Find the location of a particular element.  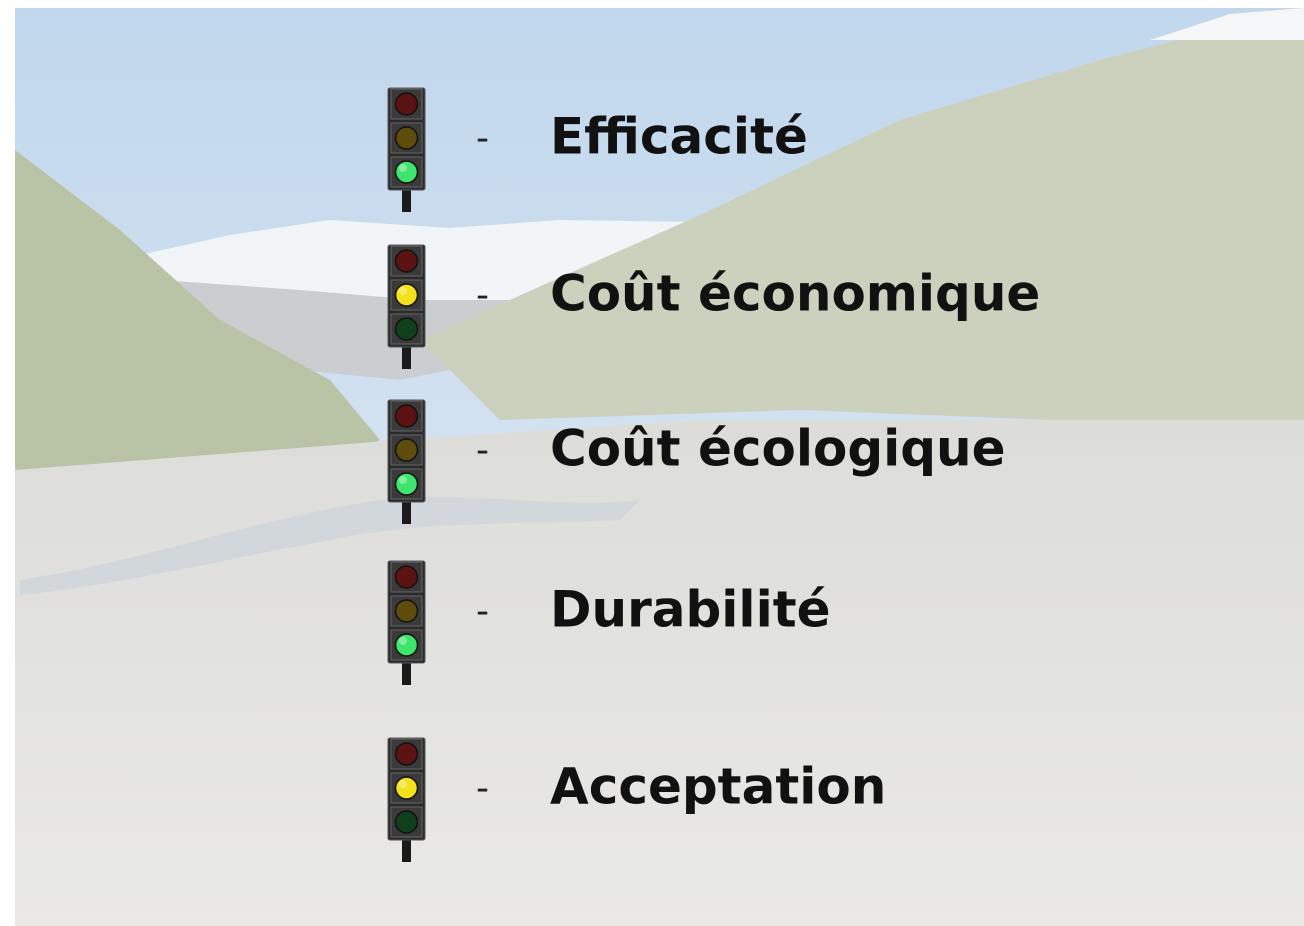

item-label: Efficacité is located at coordinates (679, 137).